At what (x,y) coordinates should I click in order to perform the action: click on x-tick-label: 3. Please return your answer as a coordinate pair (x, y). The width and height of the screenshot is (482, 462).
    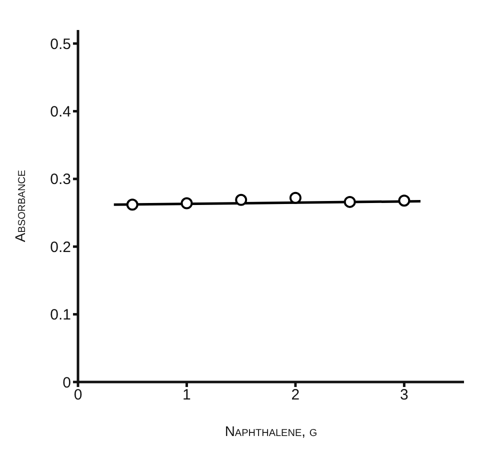
    Looking at the image, I should click on (404, 395).